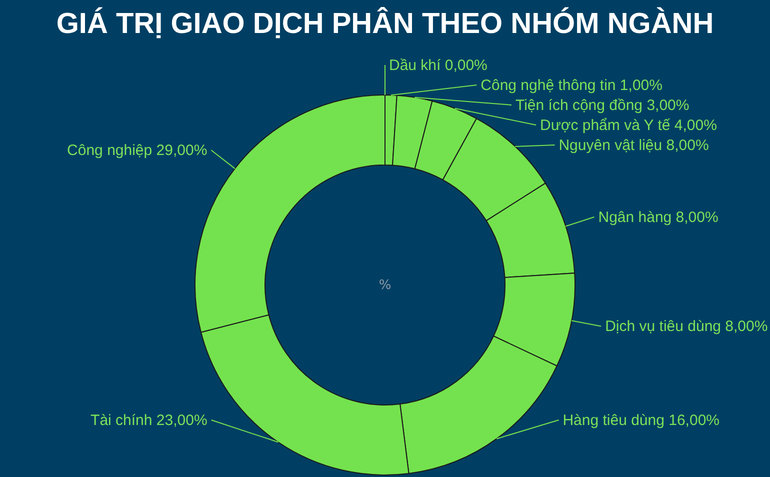 The image size is (770, 477). What do you see at coordinates (602, 105) in the screenshot?
I see `slice-label: Tiện ích cộng đồng 3,00%` at bounding box center [602, 105].